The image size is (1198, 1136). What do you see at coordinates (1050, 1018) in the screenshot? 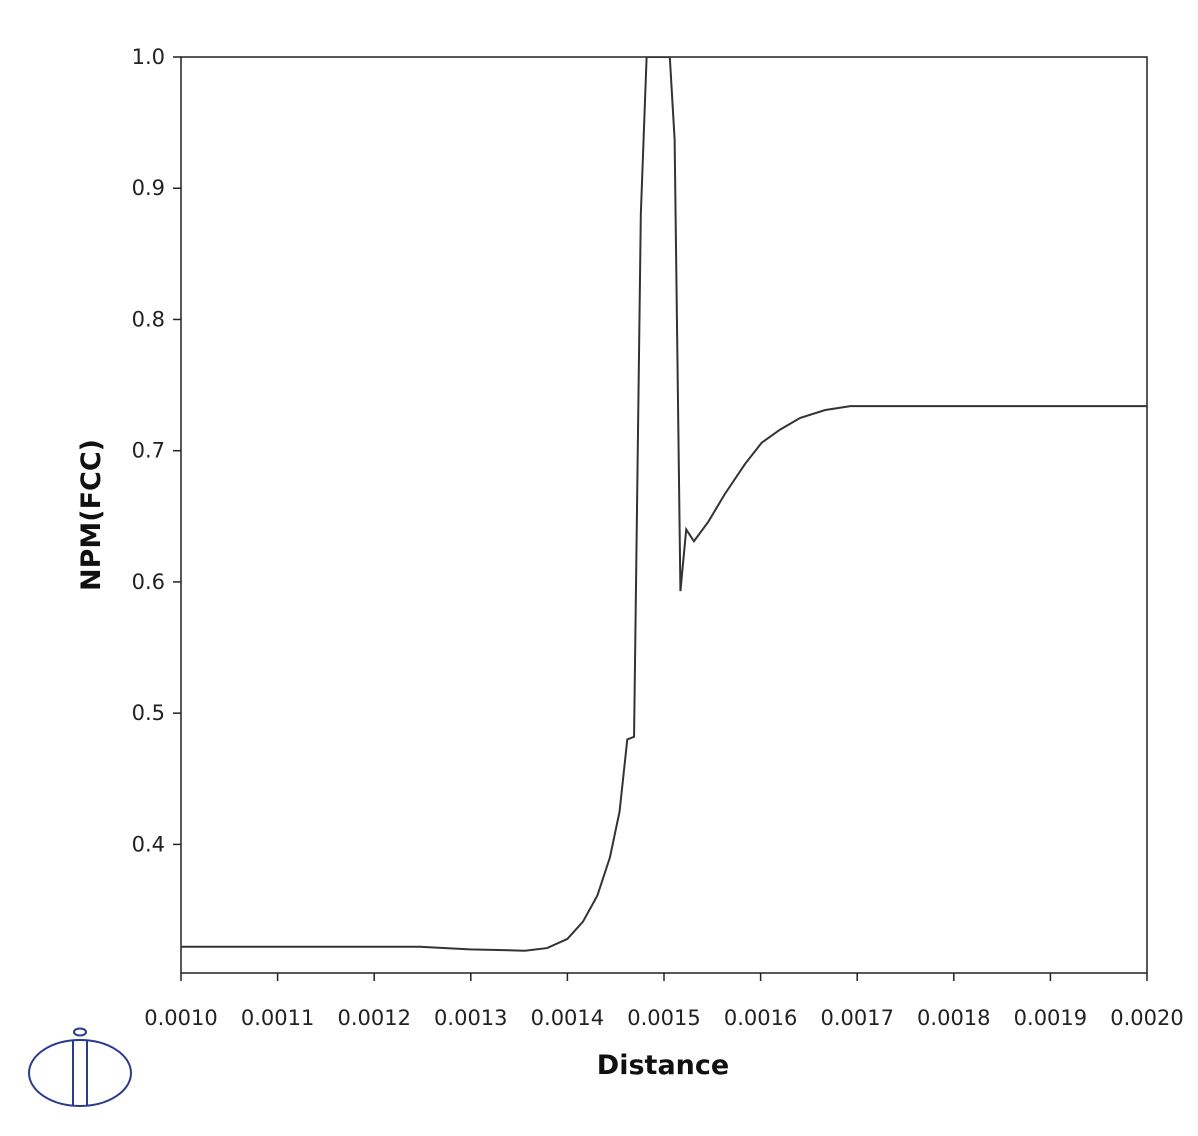
I see `x-tick-label: 0.0019` at bounding box center [1050, 1018].